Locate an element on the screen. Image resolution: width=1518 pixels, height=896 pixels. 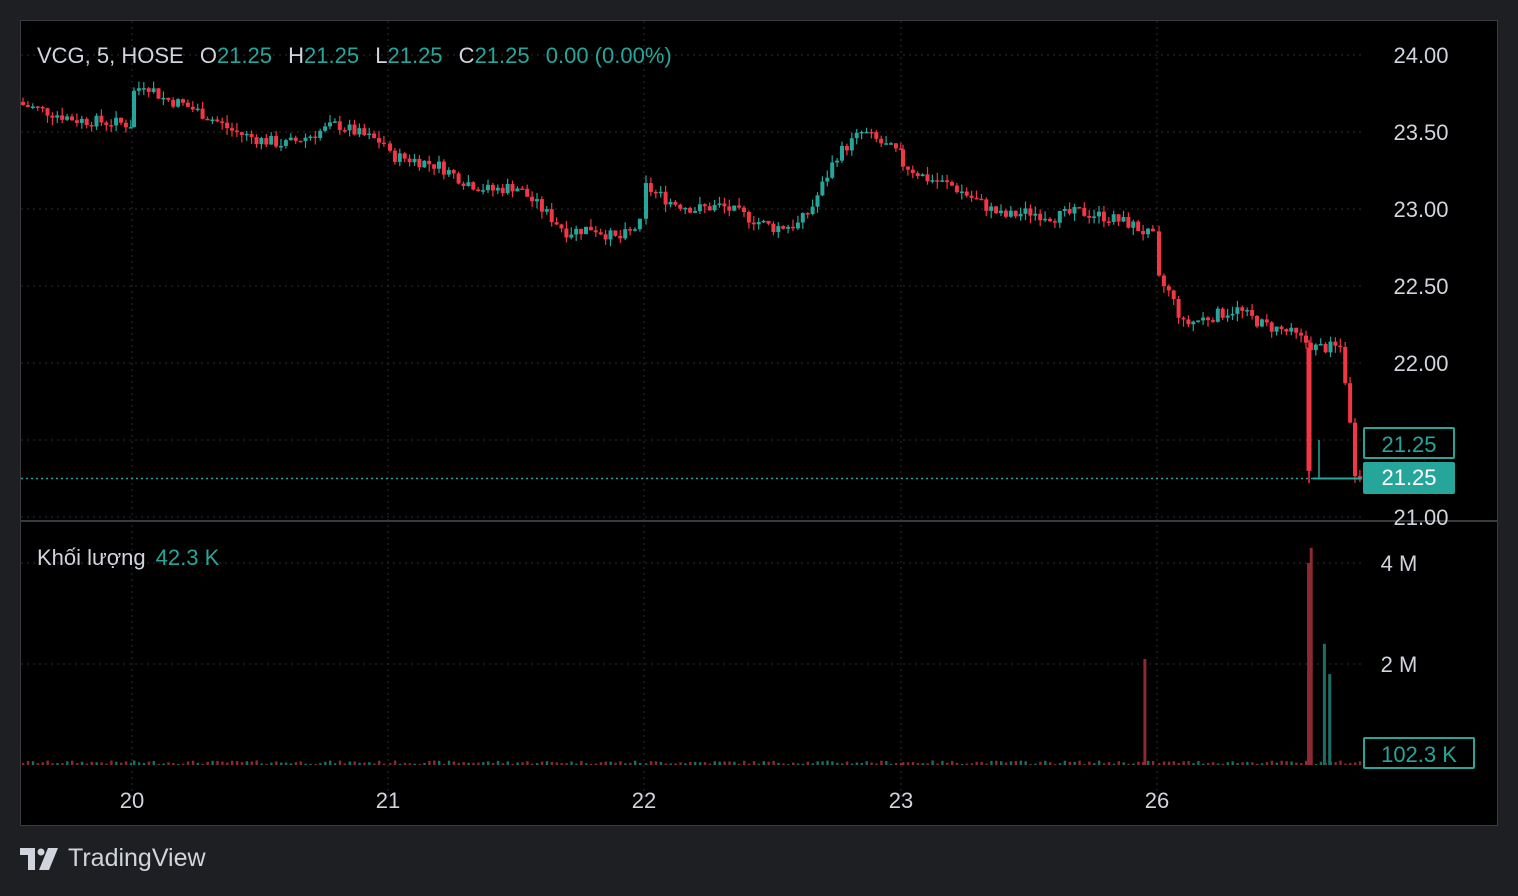
symbol-label: VCG, 5, HOSE is located at coordinates (110, 55).